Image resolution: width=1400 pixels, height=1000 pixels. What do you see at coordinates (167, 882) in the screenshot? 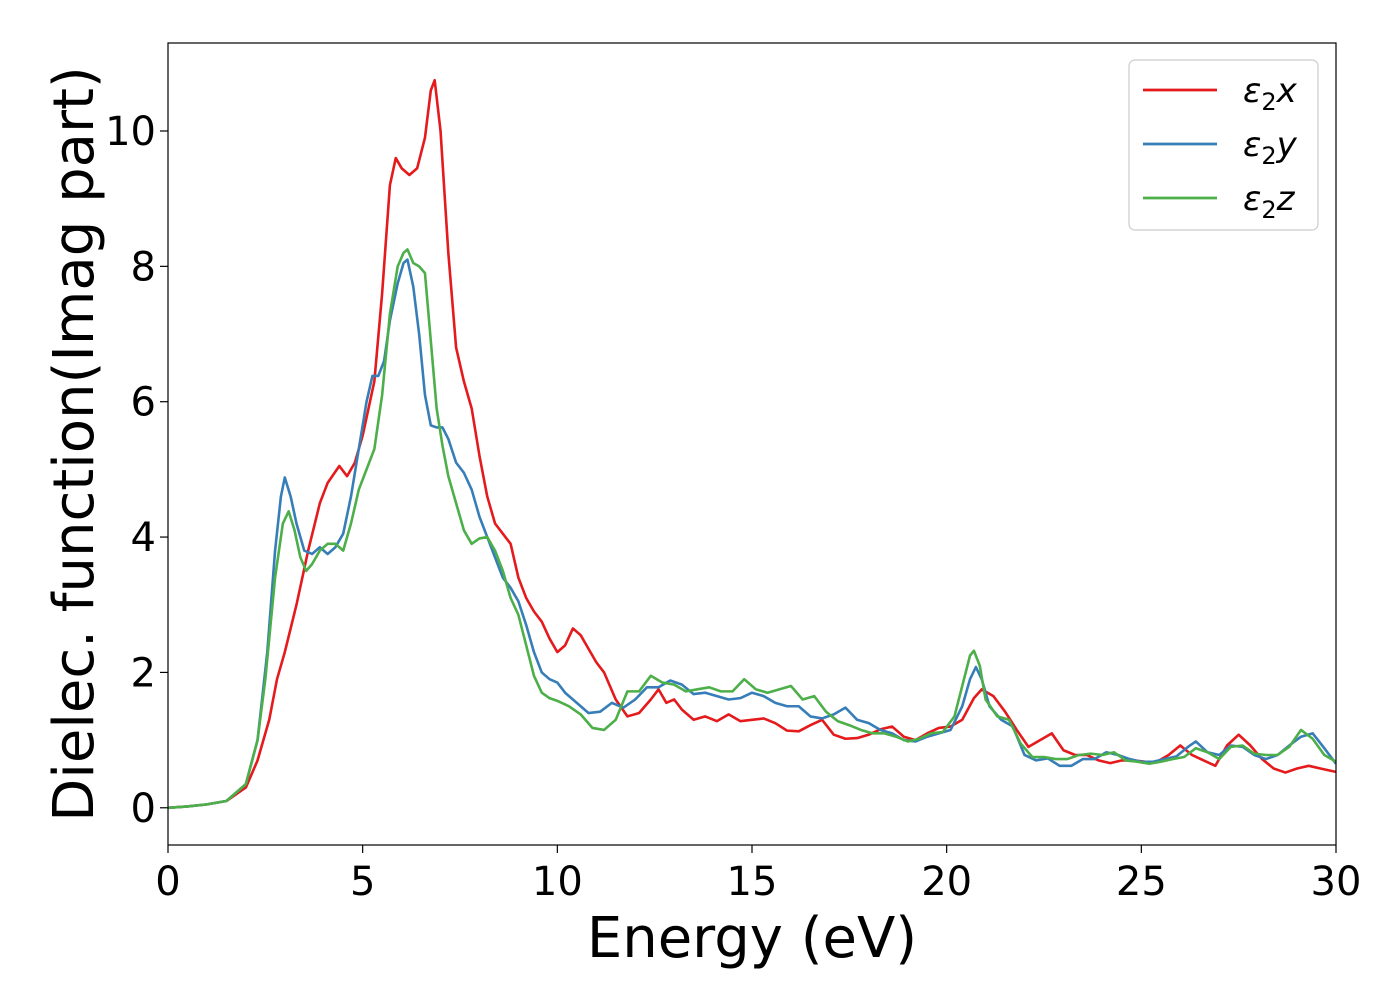
I see `x-tick-label: 0` at bounding box center [167, 882].